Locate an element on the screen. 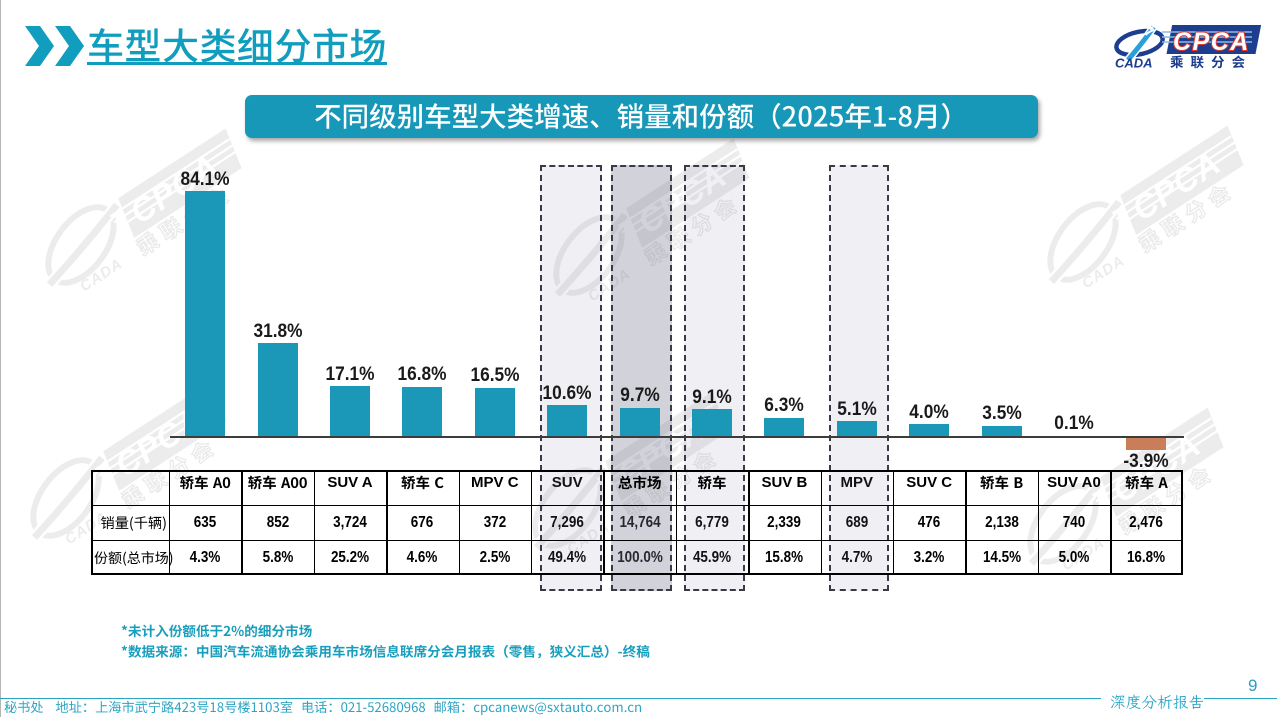  svg-text: CPCA is located at coordinates (1211, 42).